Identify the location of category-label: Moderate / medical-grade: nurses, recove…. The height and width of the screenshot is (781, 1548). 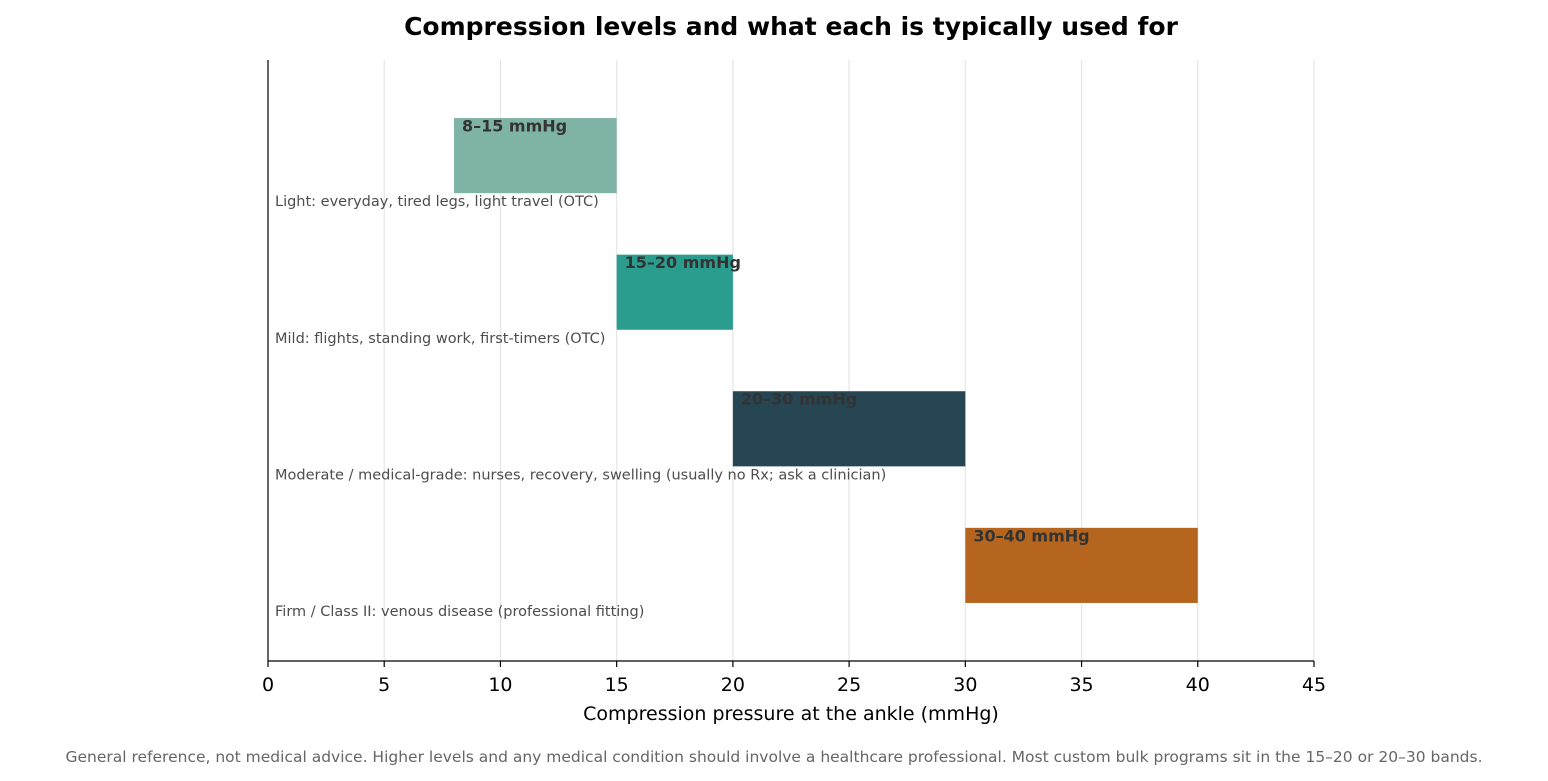
(580, 475).